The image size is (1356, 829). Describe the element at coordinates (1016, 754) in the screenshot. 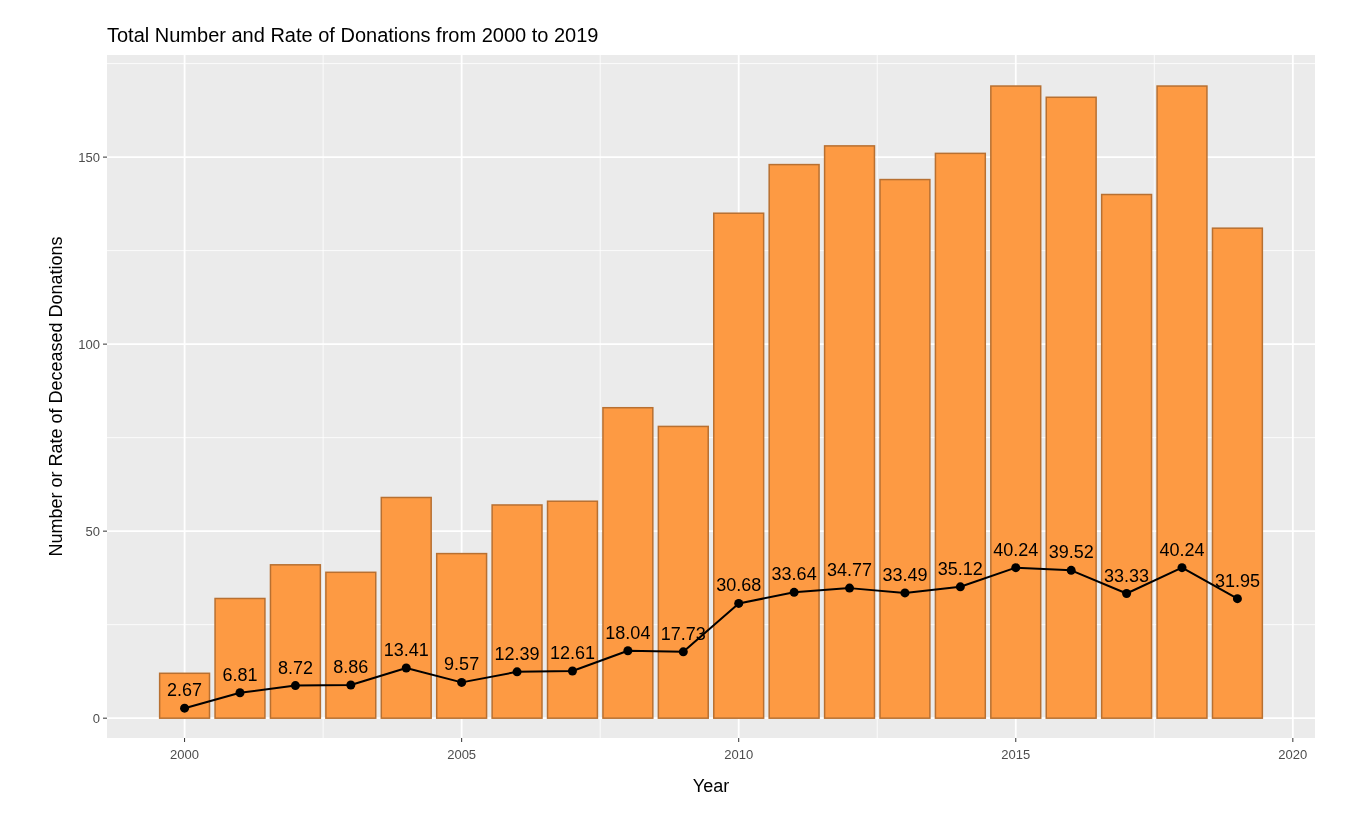

I see `x-tick-label: 2015` at that location.